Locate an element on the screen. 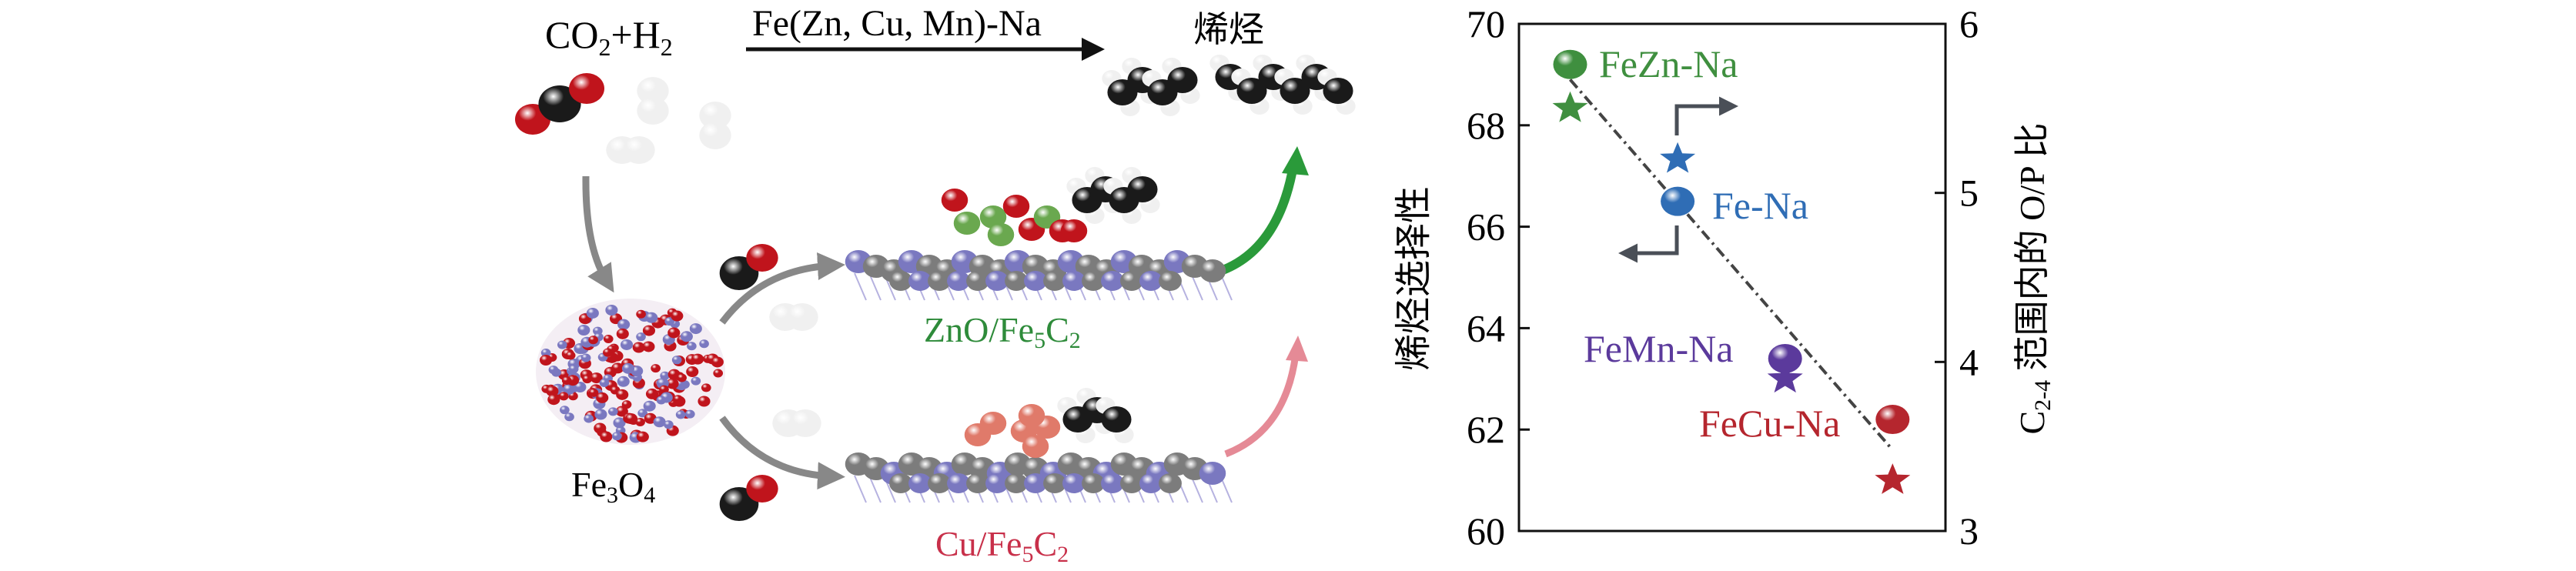  star-point-fecu-na is located at coordinates (1893, 479).